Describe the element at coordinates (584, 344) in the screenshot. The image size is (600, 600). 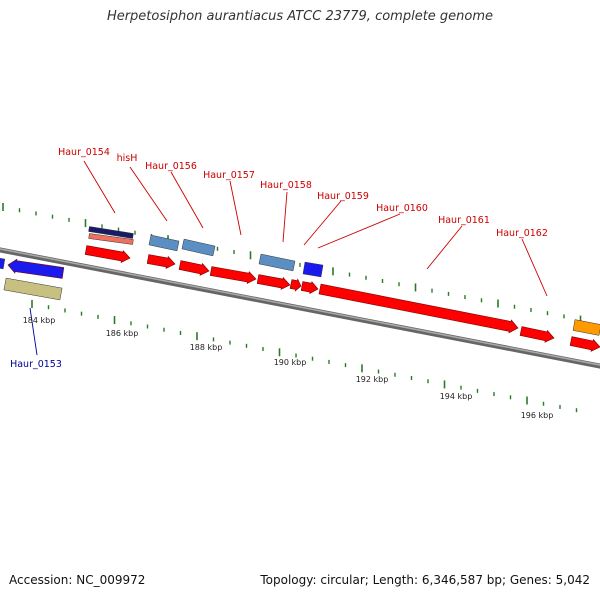
I see `cds-next` at that location.